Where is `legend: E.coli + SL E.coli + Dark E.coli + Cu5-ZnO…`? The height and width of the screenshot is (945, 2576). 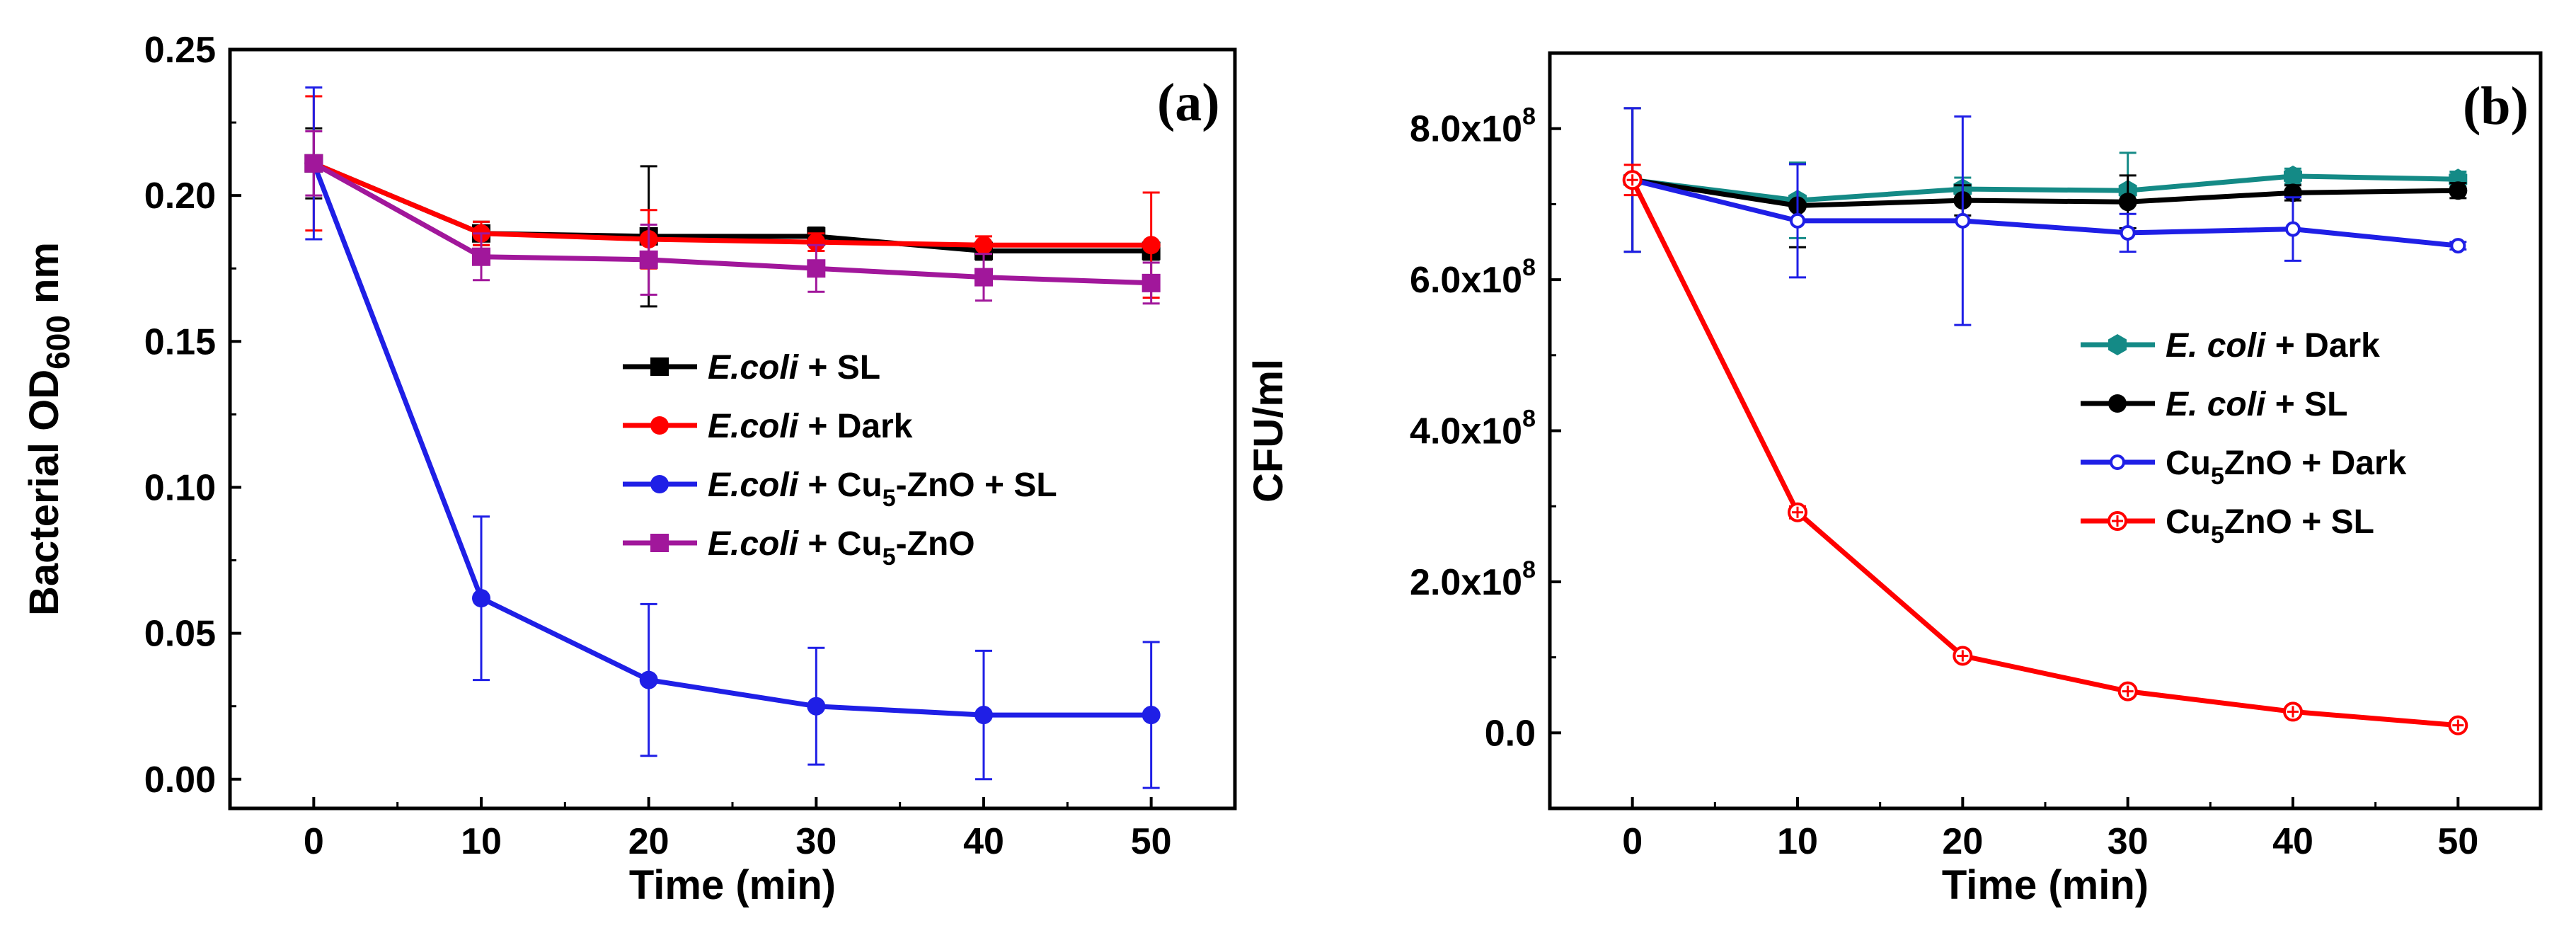 legend: E.coli + SL E.coli + Dark E.coli + Cu5-ZnO… is located at coordinates (840, 460).